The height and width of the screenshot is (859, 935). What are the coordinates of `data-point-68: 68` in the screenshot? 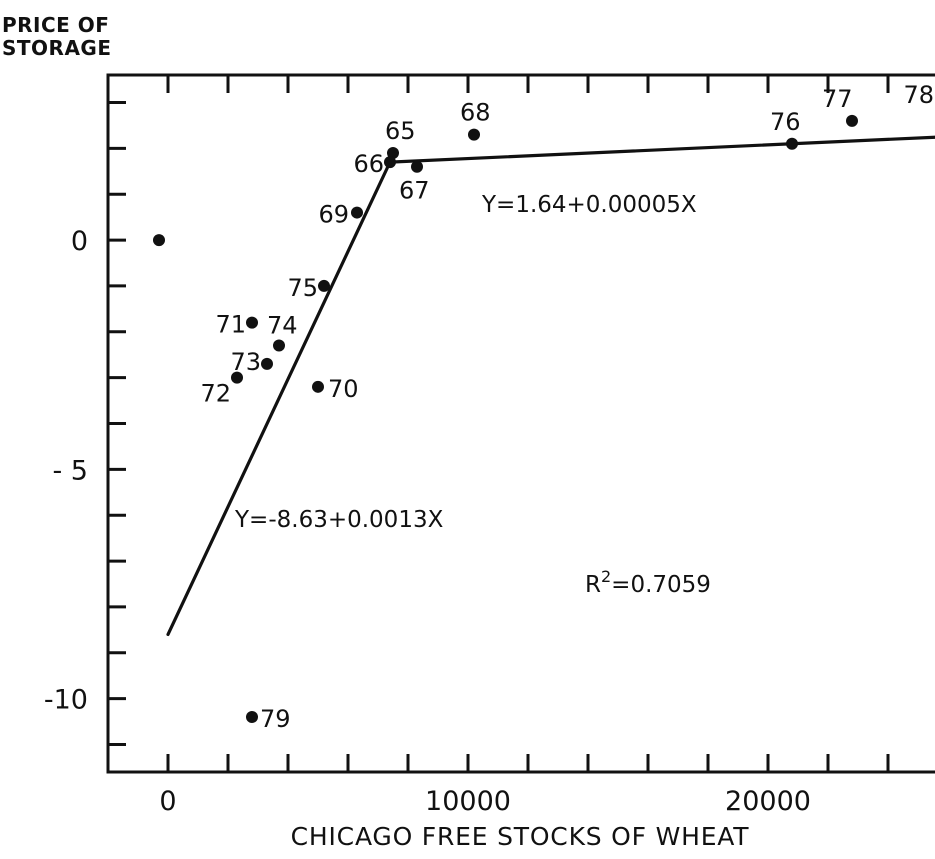 It's located at (475, 120).